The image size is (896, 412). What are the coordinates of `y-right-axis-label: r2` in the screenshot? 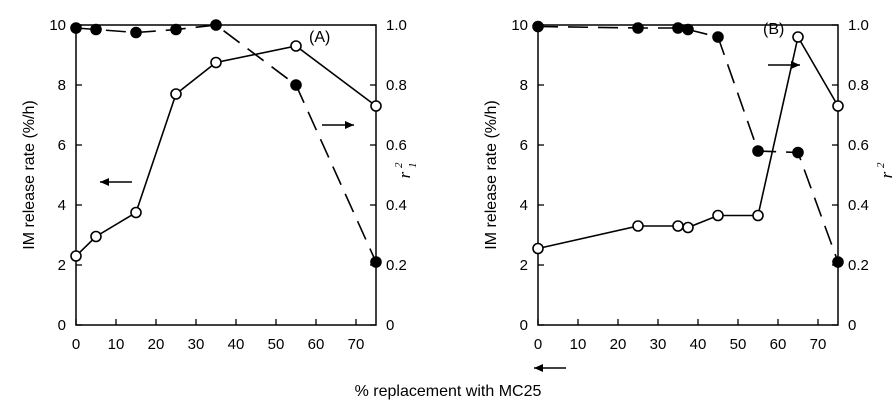 It's located at (885, 170).